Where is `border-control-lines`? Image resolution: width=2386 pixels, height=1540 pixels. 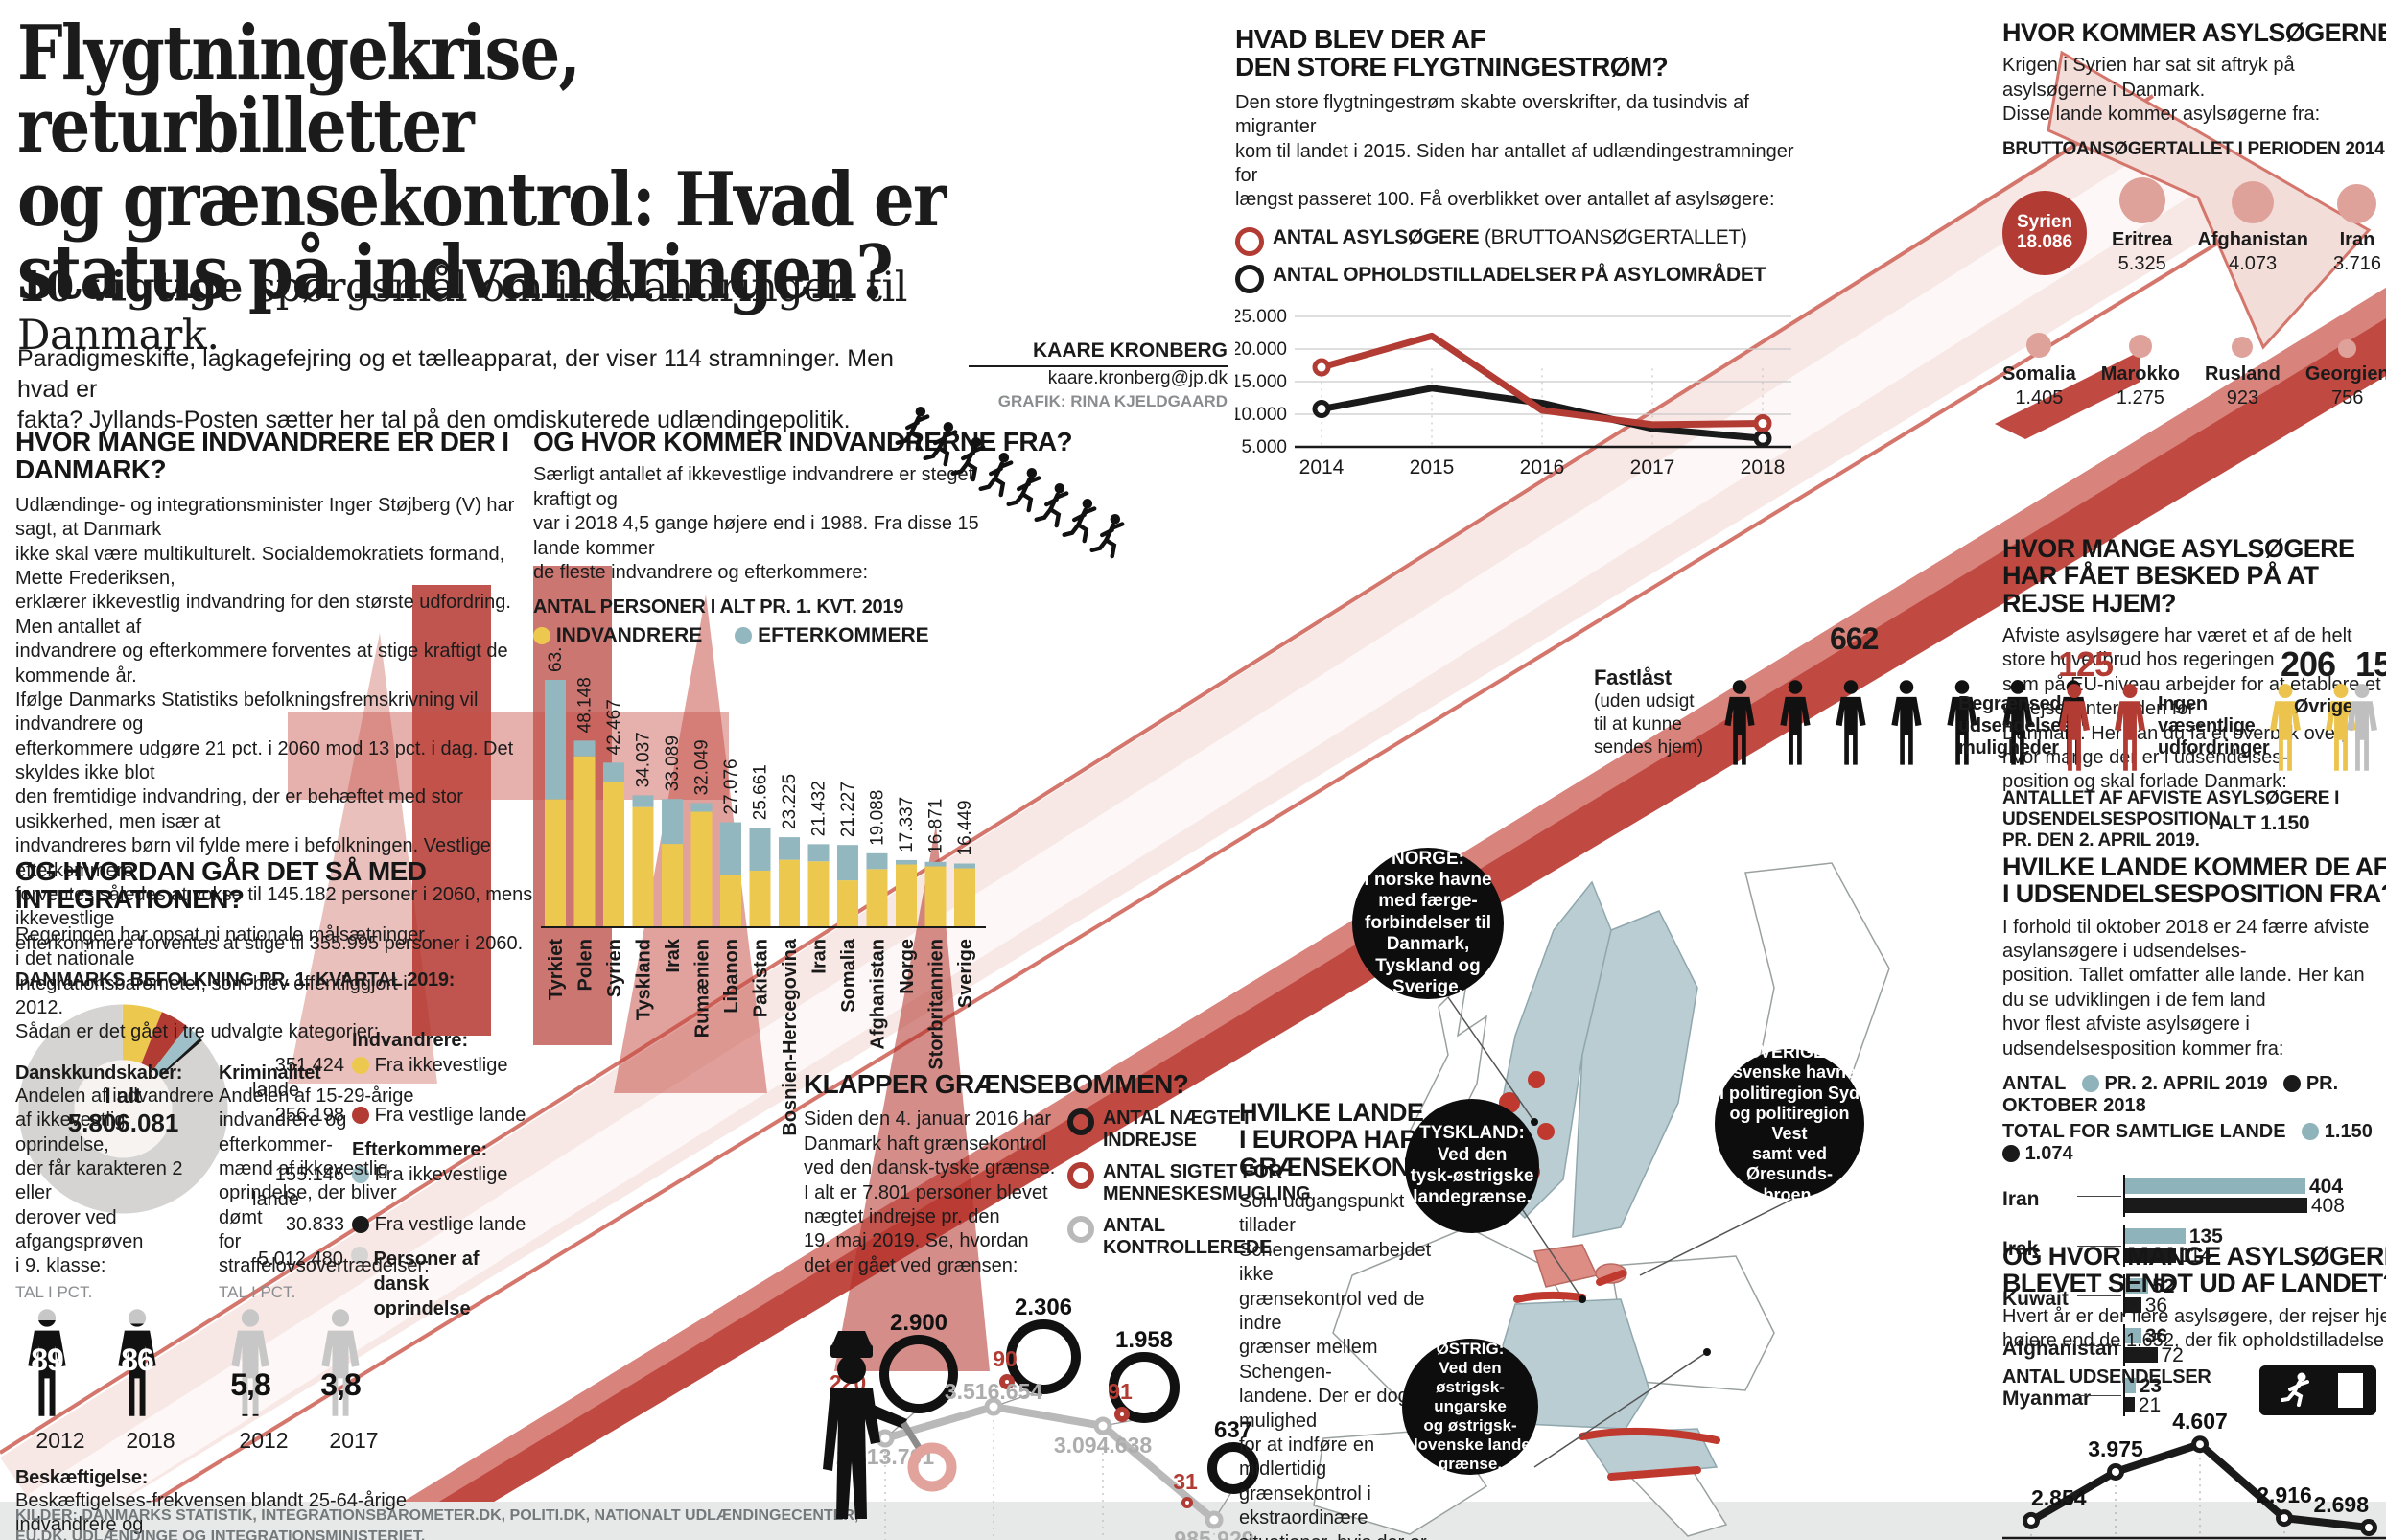 border-control-lines is located at coordinates (1616, 1375).